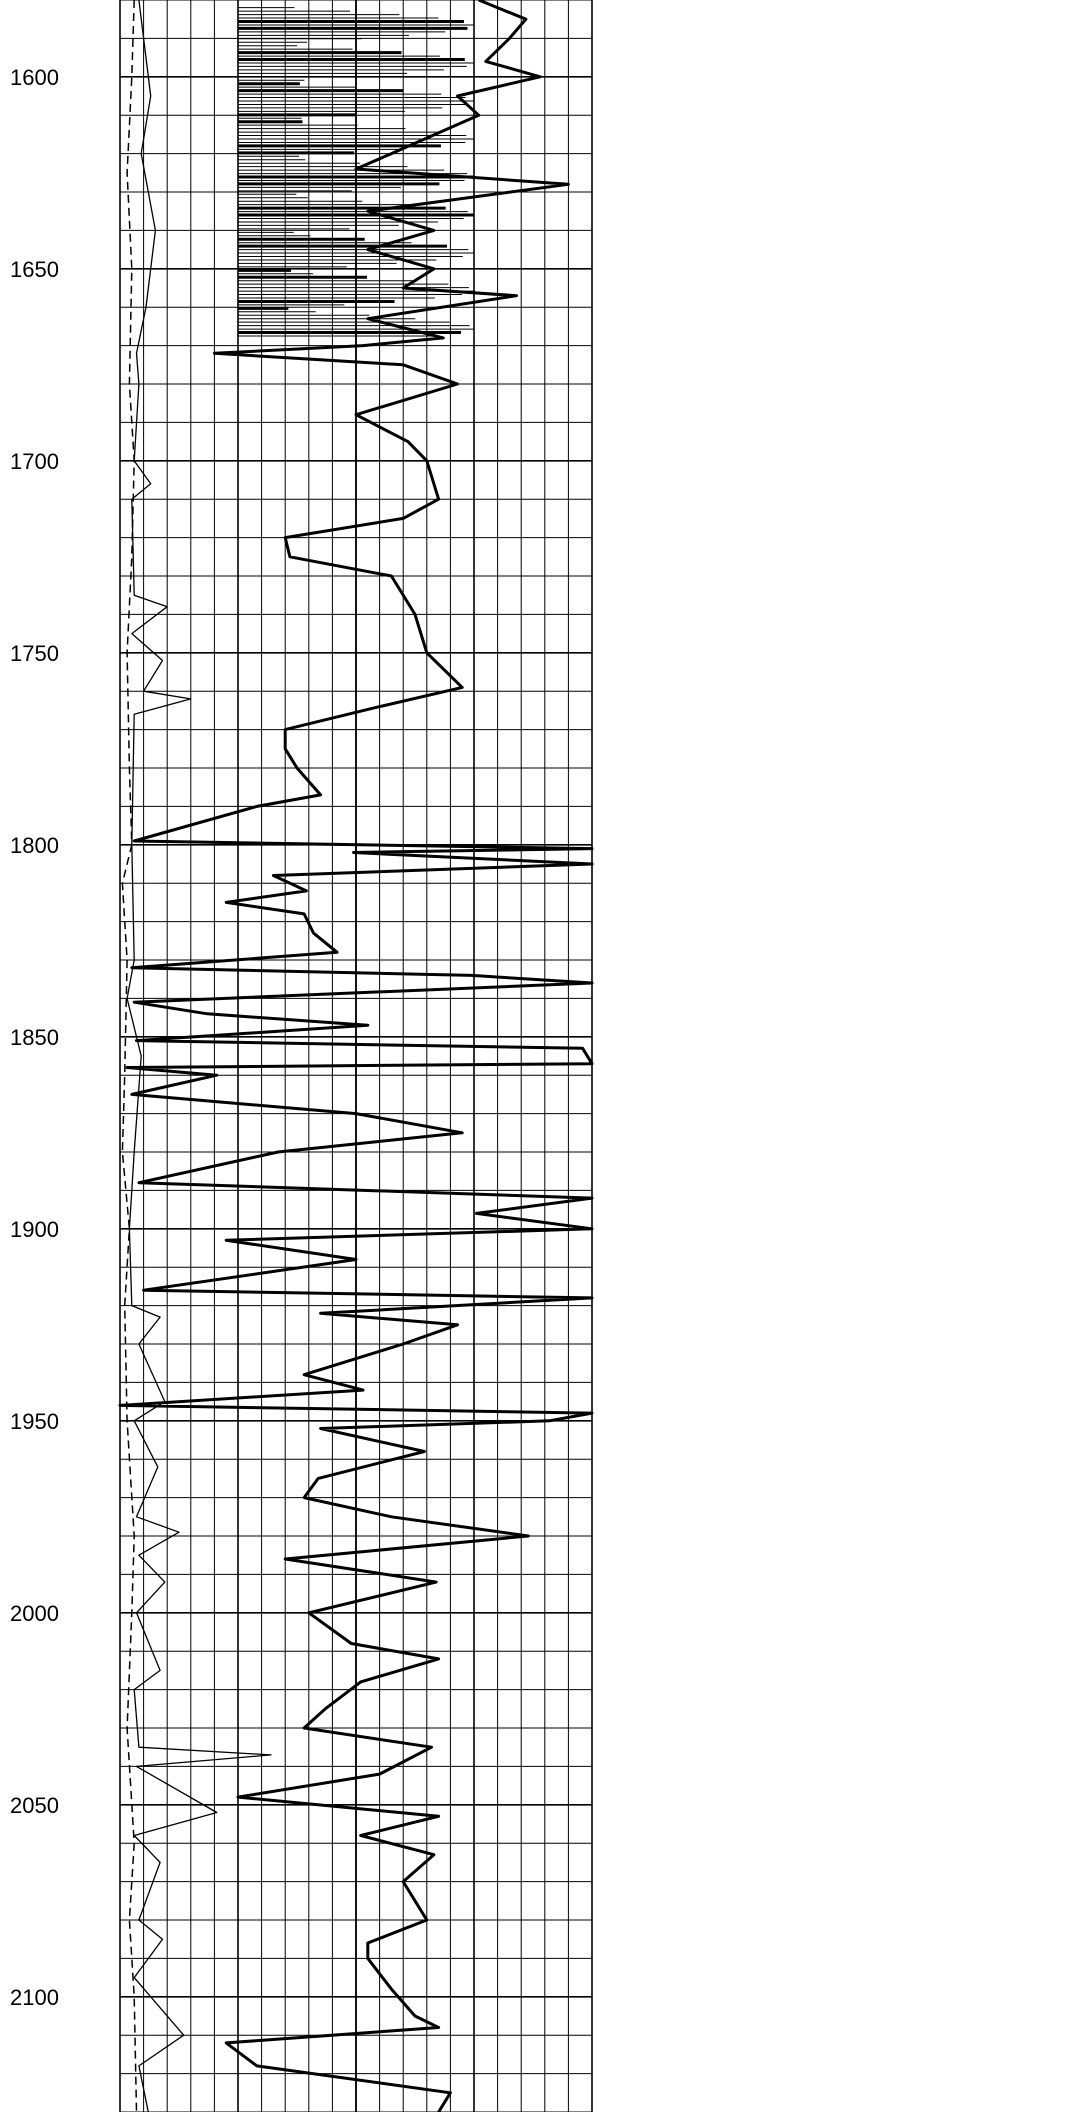 Image resolution: width=1071 pixels, height=2112 pixels. Describe the element at coordinates (34, 461) in the screenshot. I see `depth-tick-label: 1700` at that location.